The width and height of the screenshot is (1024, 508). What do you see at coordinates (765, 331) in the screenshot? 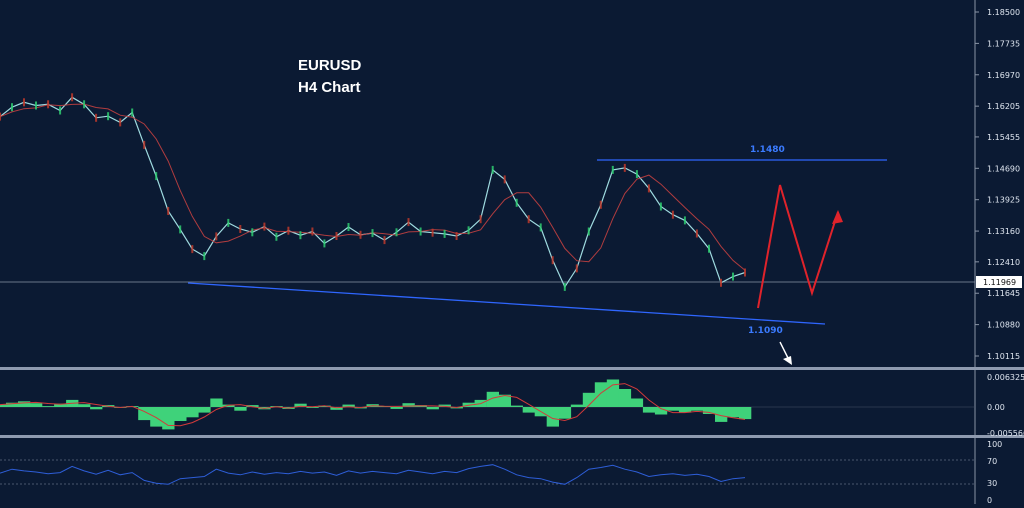
I see `support-label: 1.1090` at bounding box center [765, 331].